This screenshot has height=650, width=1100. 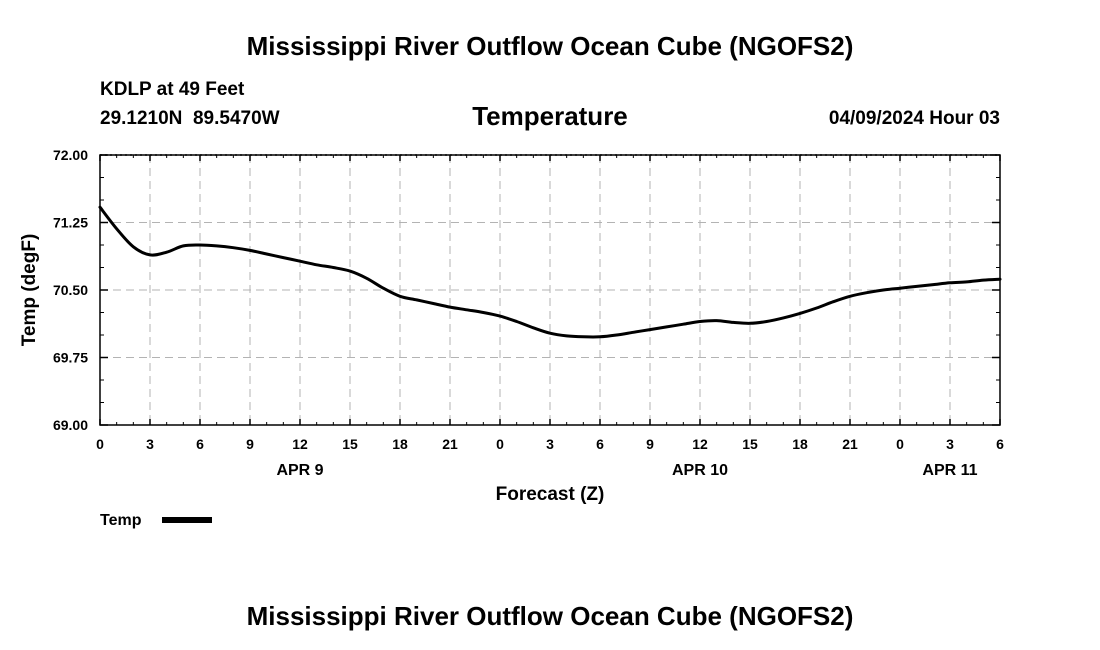 I want to click on y-tick-label: 69.00, so click(x=70, y=425).